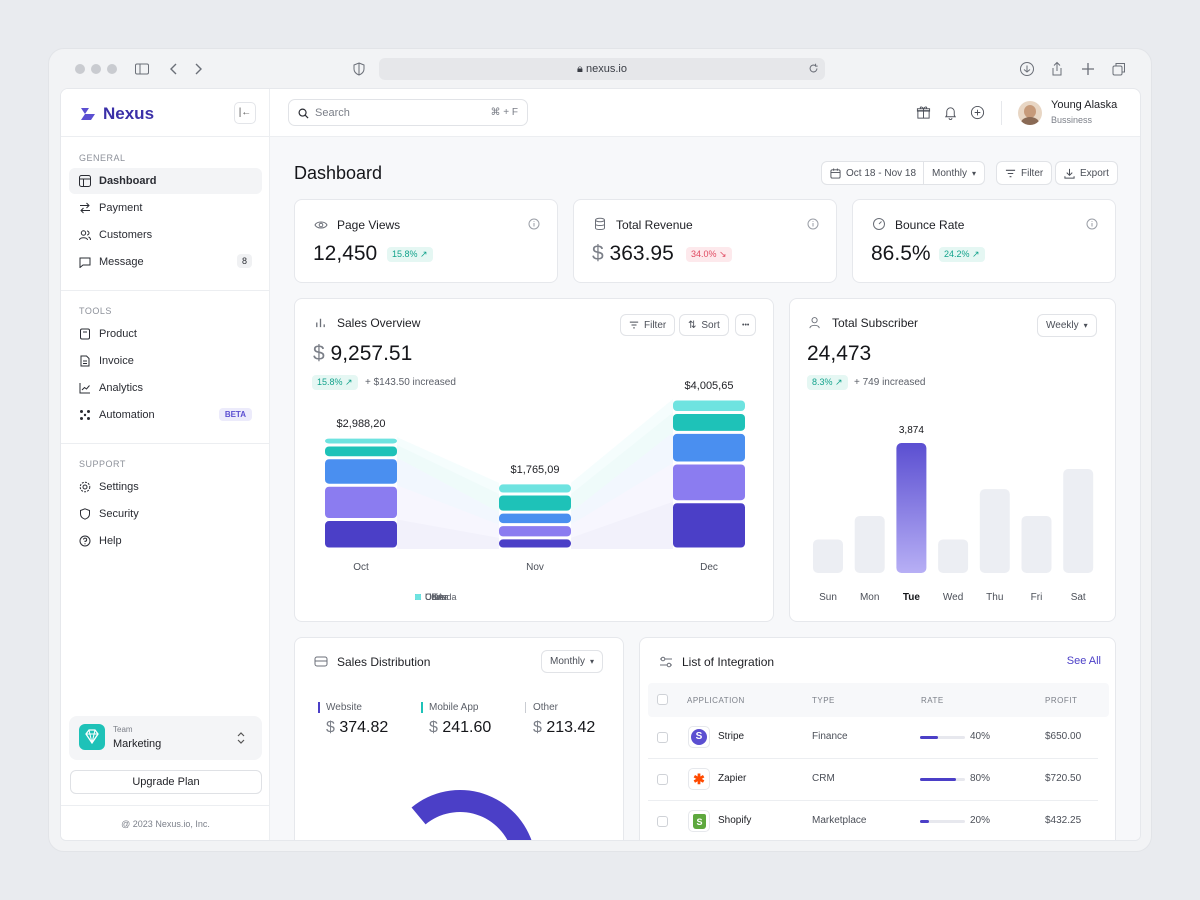 This screenshot has height=900, width=1200. Describe the element at coordinates (873, 820) in the screenshot. I see `table-row: S Shopify Marketplace 20% $432.25` at that location.